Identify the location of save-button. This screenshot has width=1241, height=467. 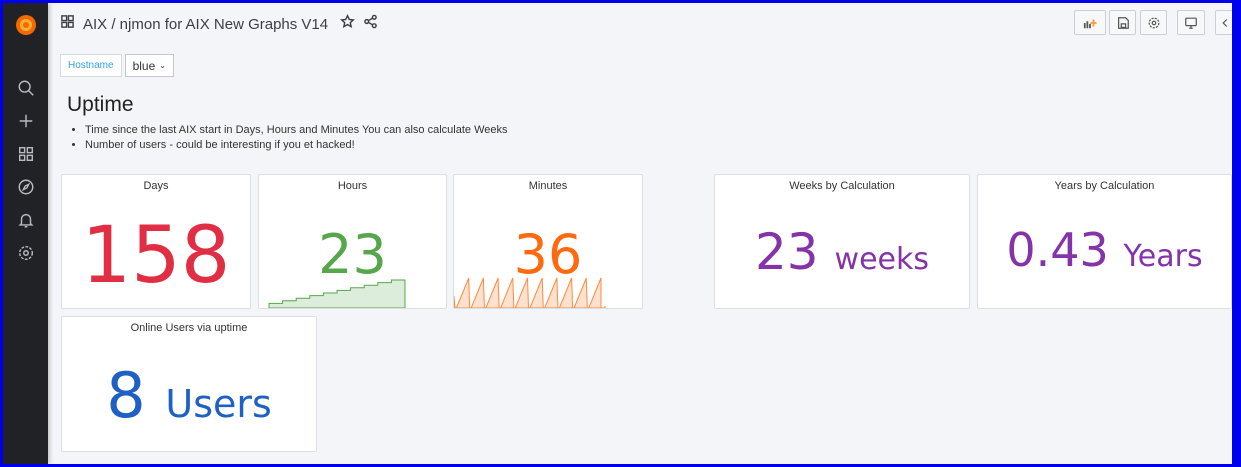
(1122, 22).